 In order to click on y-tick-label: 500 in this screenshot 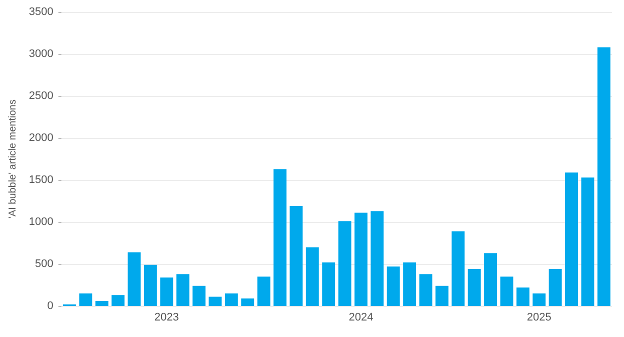, I will do `click(44, 264)`.